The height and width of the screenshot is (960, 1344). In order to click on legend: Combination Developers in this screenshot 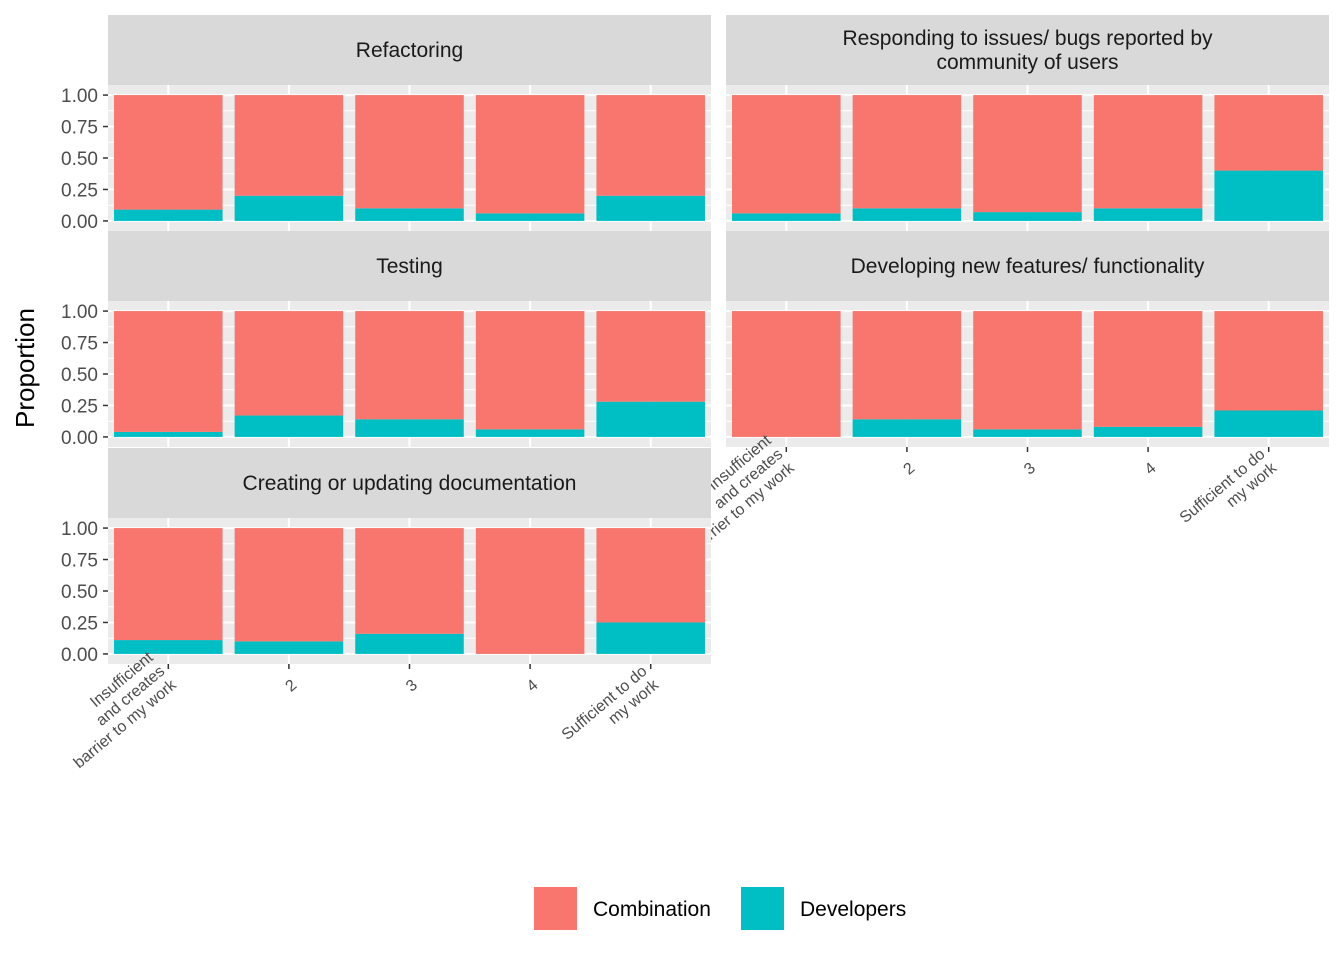, I will do `click(720, 908)`.